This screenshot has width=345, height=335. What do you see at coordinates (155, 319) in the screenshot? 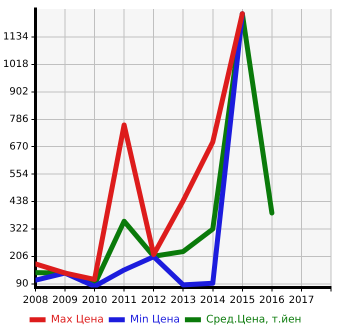
I see `legend-label: Min Цена` at bounding box center [155, 319].